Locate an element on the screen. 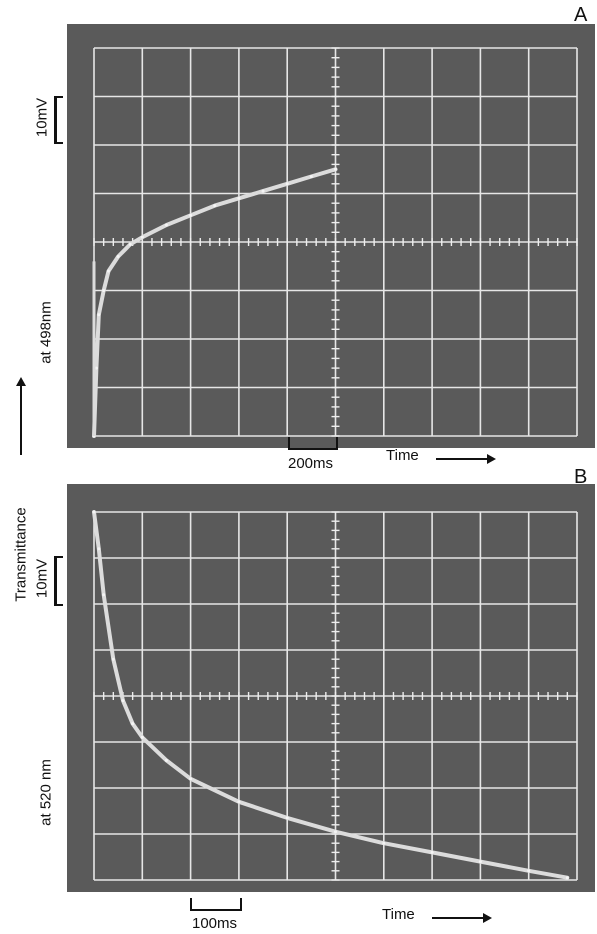  y-axis-arrow is located at coordinates (21, 416).